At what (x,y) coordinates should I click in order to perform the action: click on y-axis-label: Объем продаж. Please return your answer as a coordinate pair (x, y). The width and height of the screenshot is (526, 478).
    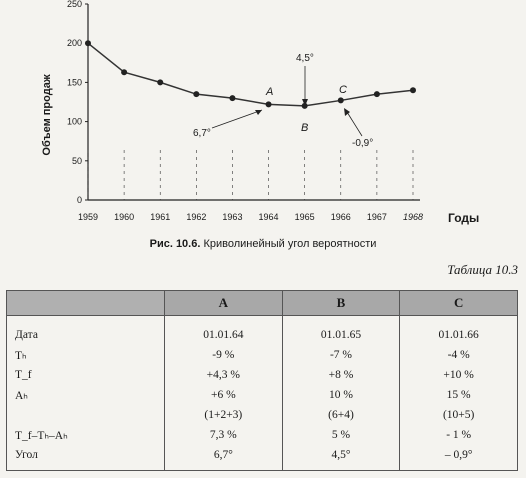
    Looking at the image, I should click on (47, 114).